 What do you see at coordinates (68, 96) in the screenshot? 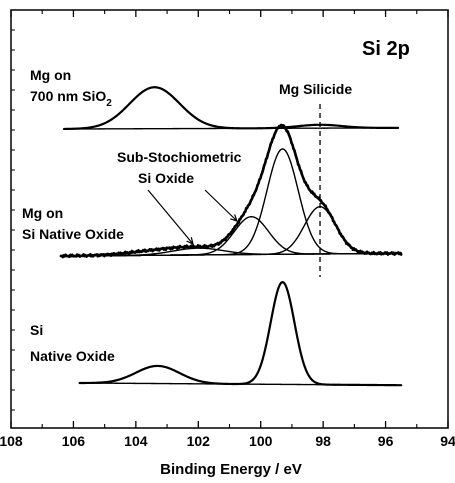
I see `label-mg-on-700nm-line2-text: 700 nm SiO` at bounding box center [68, 96].